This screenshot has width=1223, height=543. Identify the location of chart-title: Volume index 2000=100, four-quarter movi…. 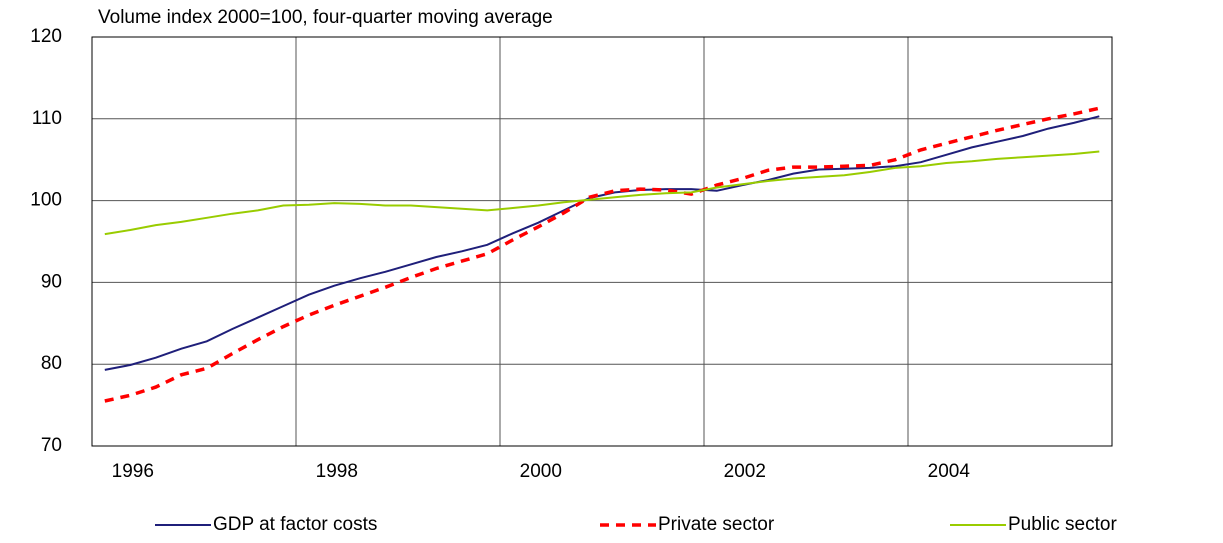
(325, 17).